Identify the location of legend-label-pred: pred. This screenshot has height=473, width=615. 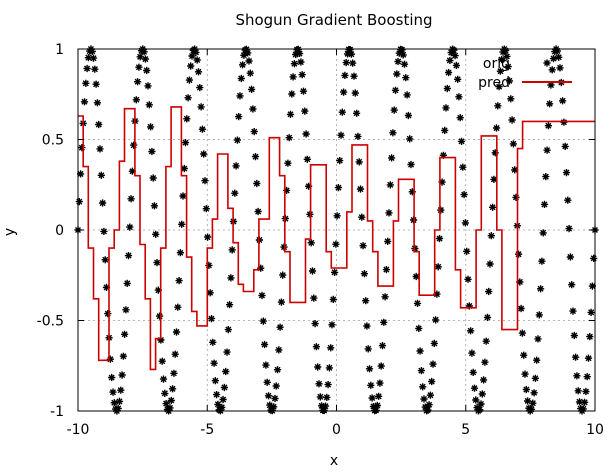
(494, 83).